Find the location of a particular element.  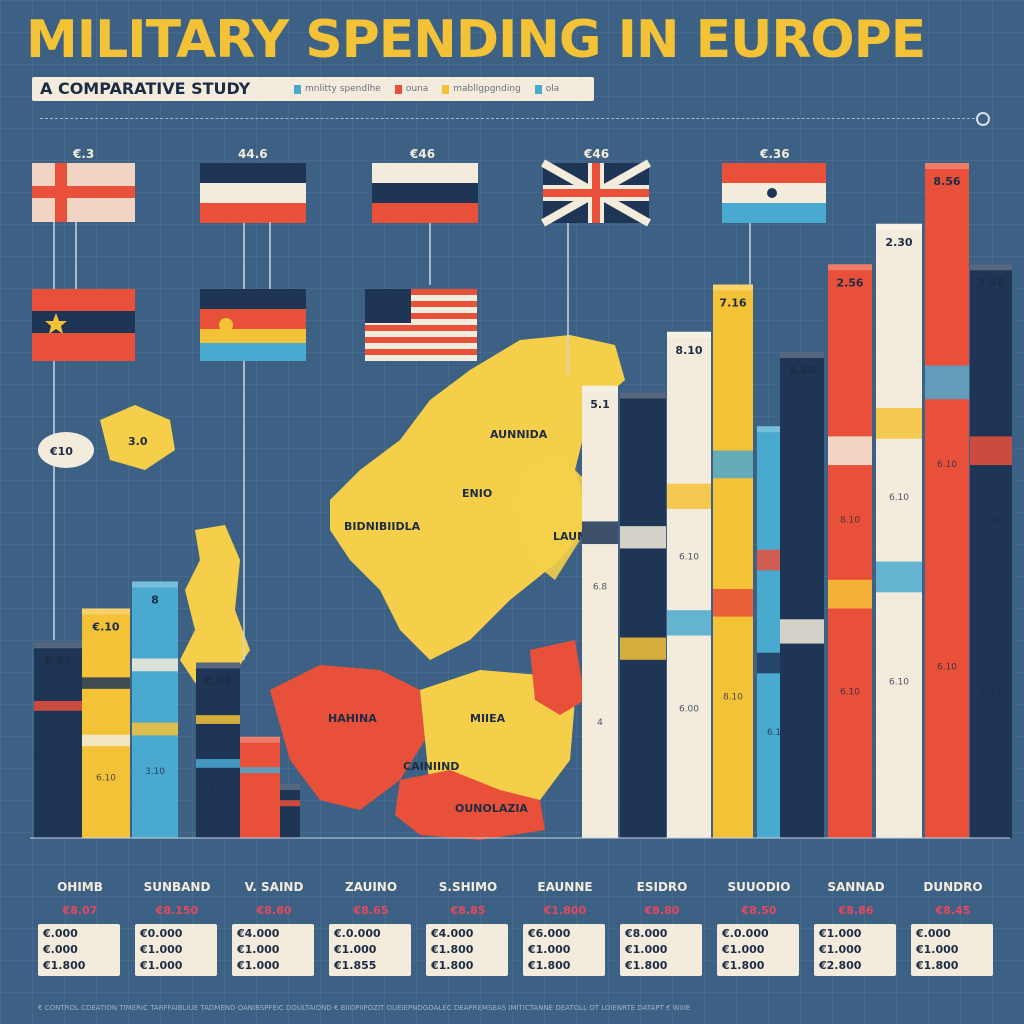

bar-mid-label: 6.8 is located at coordinates (600, 587).